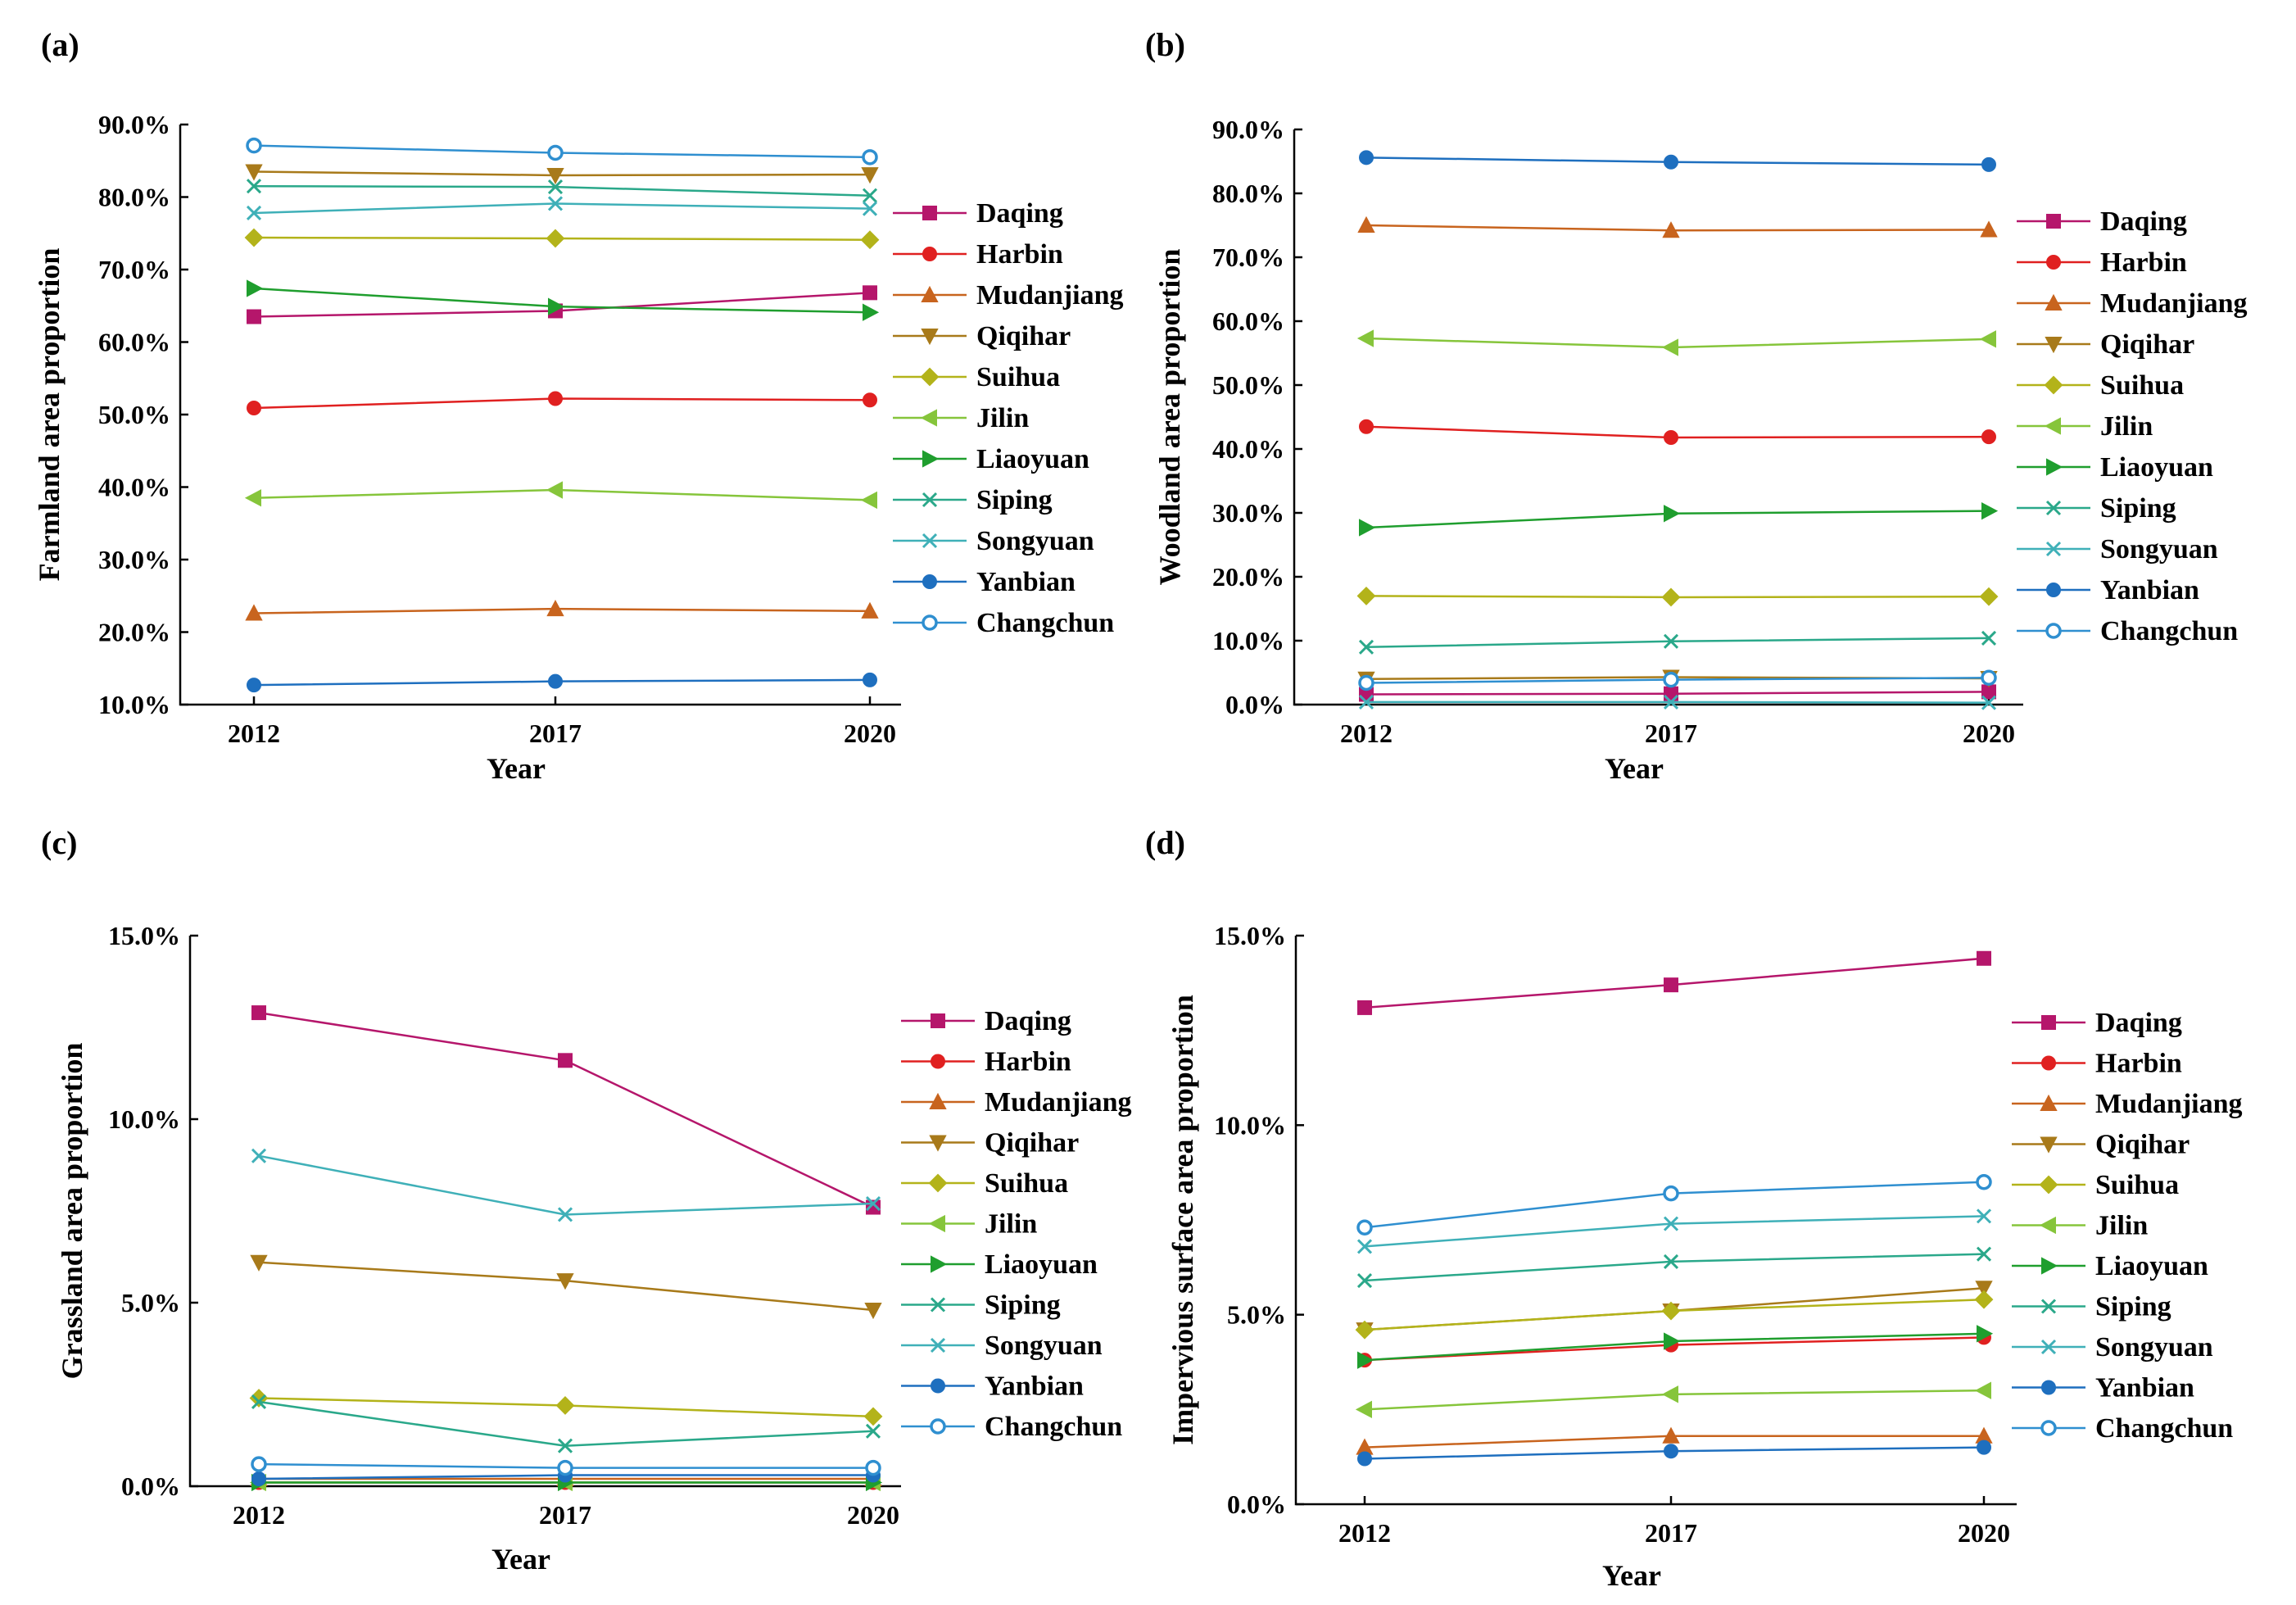 This screenshot has height=1605, width=2296. I want to click on panel-label: (a), so click(60, 44).